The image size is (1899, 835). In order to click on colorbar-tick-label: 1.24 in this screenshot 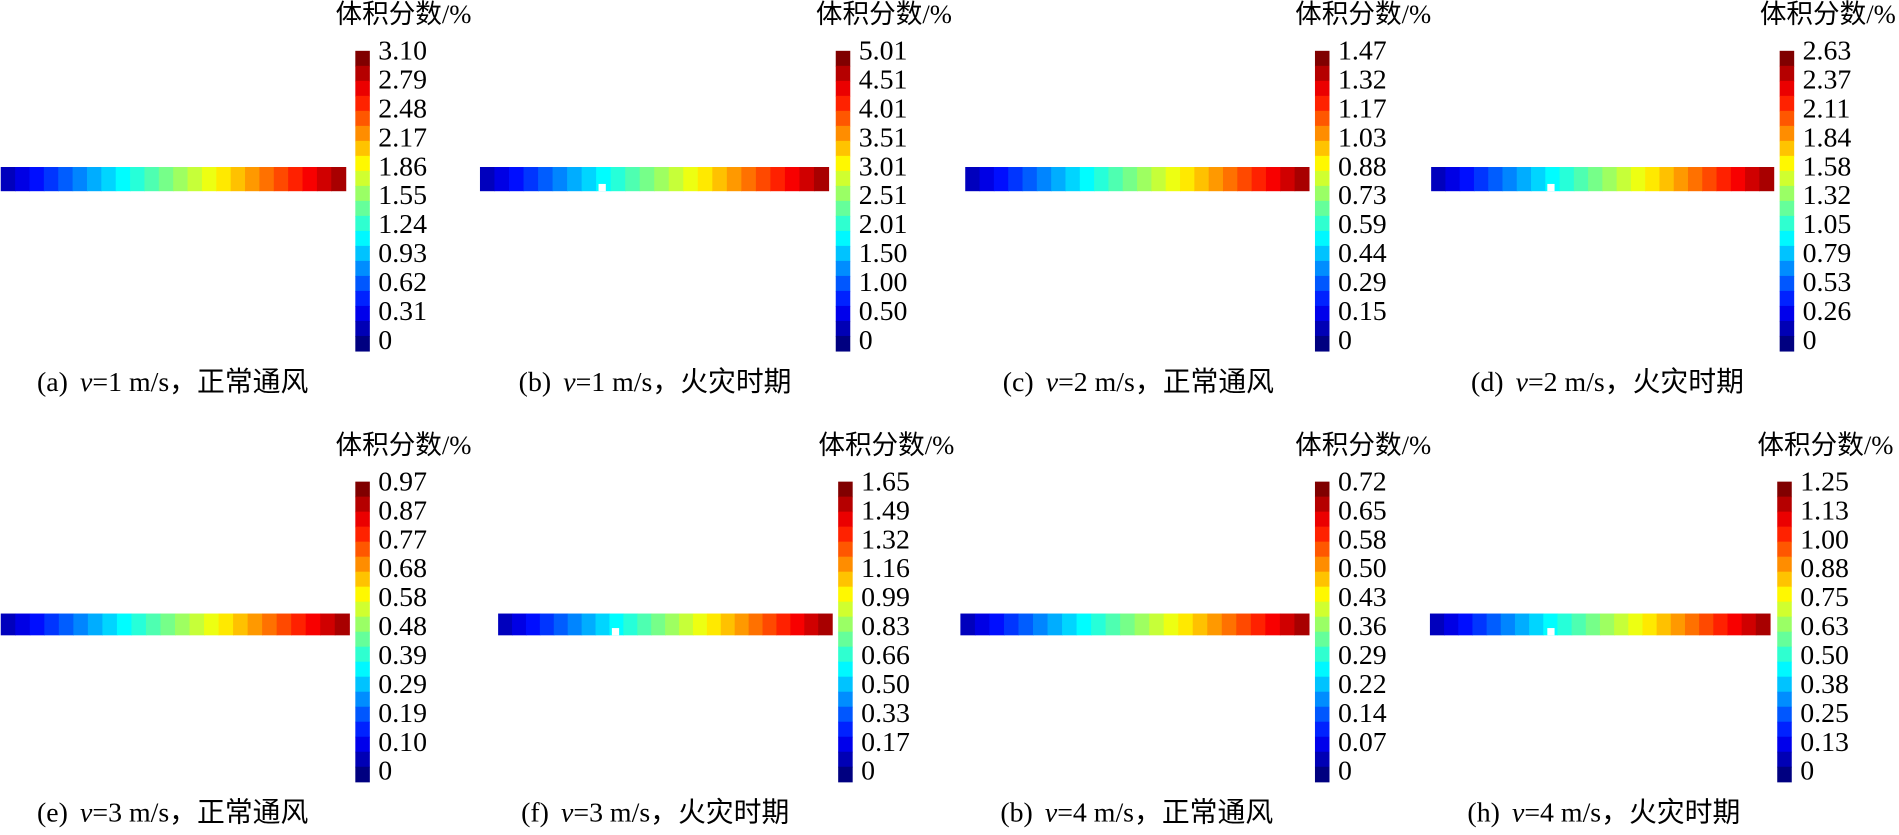, I will do `click(402, 224)`.